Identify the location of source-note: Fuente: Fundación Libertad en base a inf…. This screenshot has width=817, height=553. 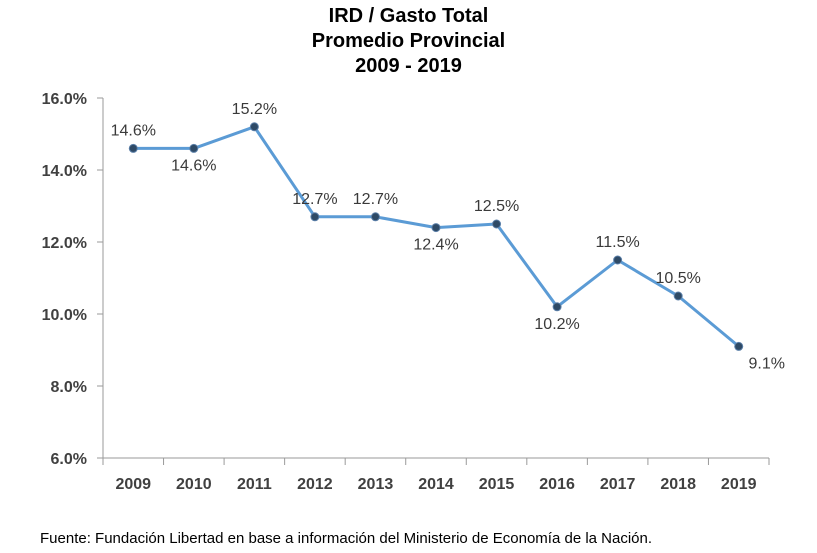
(346, 538).